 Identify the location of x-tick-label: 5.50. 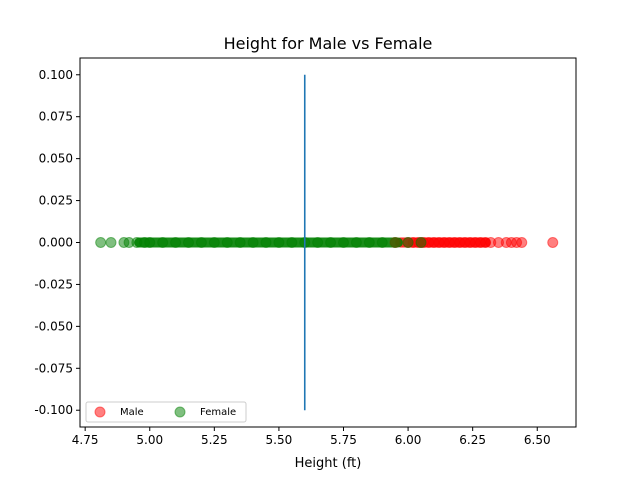
(279, 440).